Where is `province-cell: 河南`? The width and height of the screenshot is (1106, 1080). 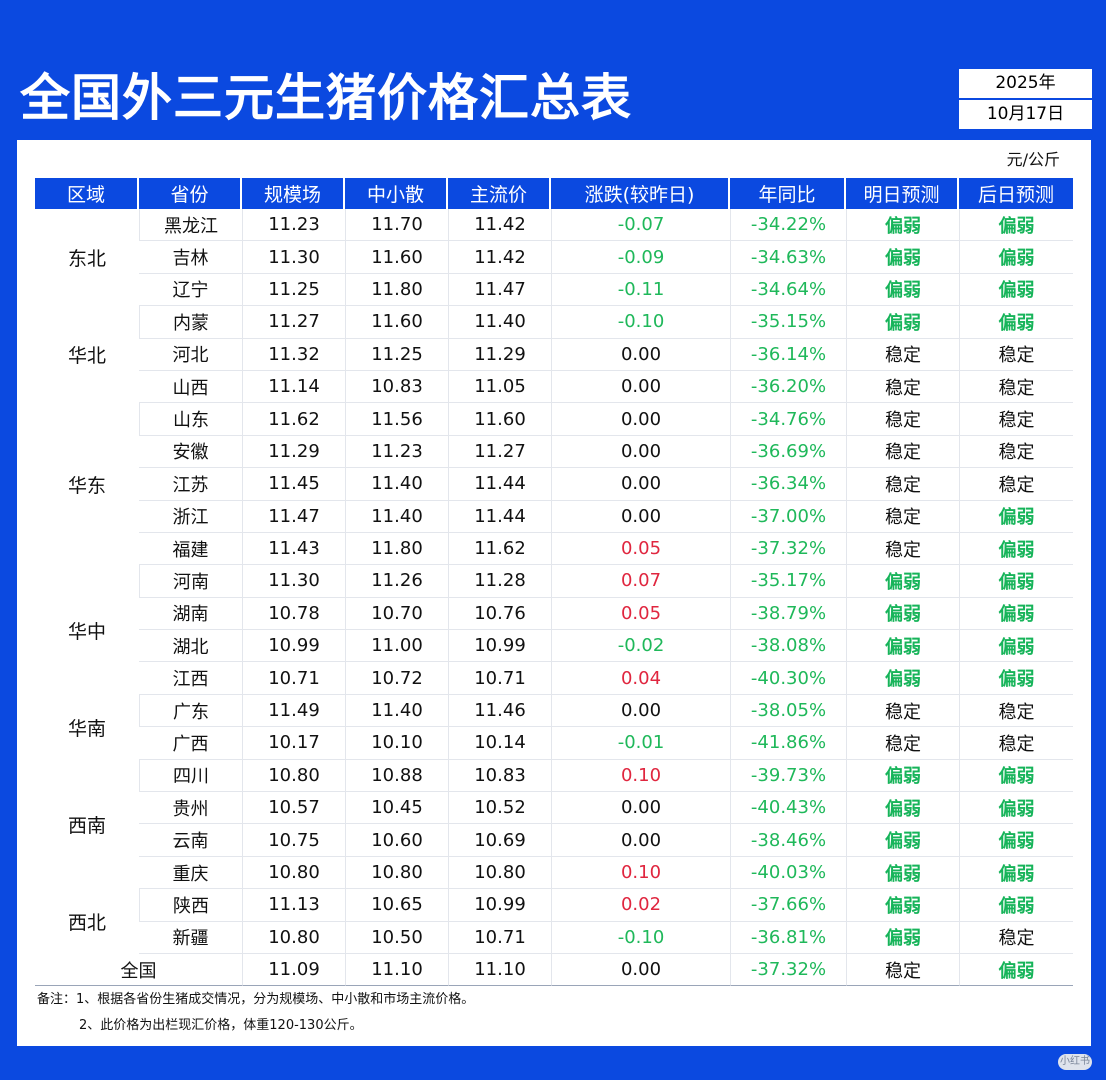 province-cell: 河南 is located at coordinates (190, 581).